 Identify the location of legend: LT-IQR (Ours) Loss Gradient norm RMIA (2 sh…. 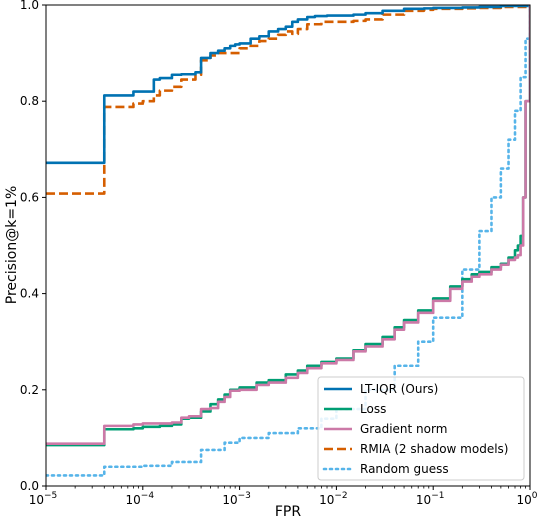
(421, 428).